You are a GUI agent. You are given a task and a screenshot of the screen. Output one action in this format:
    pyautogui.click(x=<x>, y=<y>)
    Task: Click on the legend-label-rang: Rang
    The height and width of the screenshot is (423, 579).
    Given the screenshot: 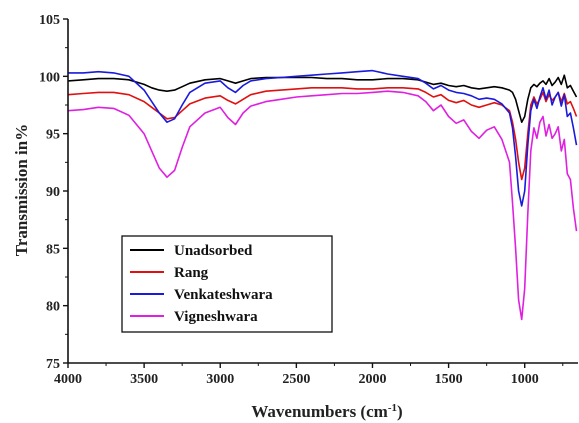 What is the action you would take?
    pyautogui.click(x=191, y=273)
    